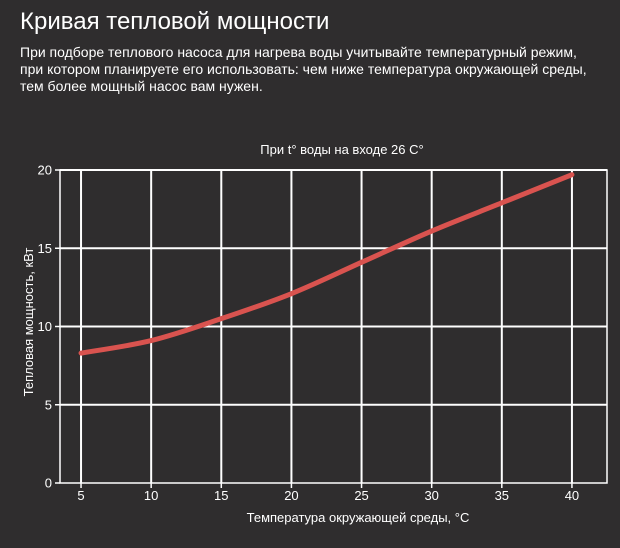 The height and width of the screenshot is (548, 620). I want to click on y-axis-label: Тепловая мощность, кВт, so click(28, 322).